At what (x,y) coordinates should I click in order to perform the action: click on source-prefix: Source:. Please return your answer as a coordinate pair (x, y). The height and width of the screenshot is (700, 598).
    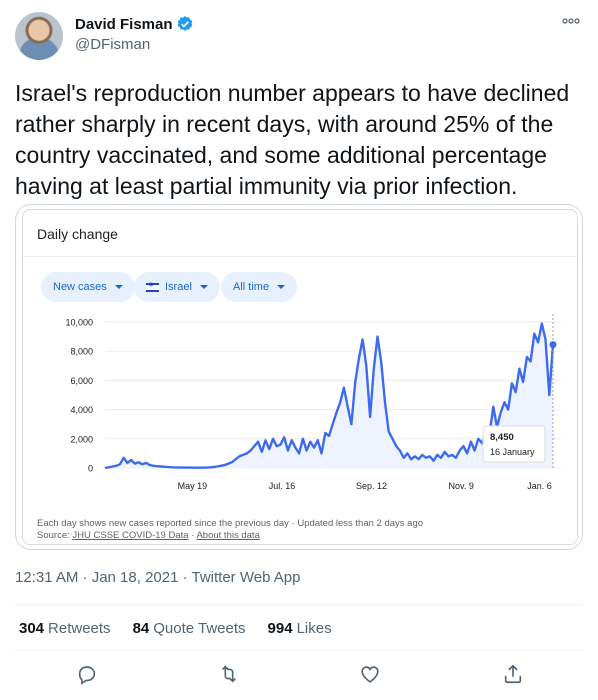
    Looking at the image, I should click on (53, 535).